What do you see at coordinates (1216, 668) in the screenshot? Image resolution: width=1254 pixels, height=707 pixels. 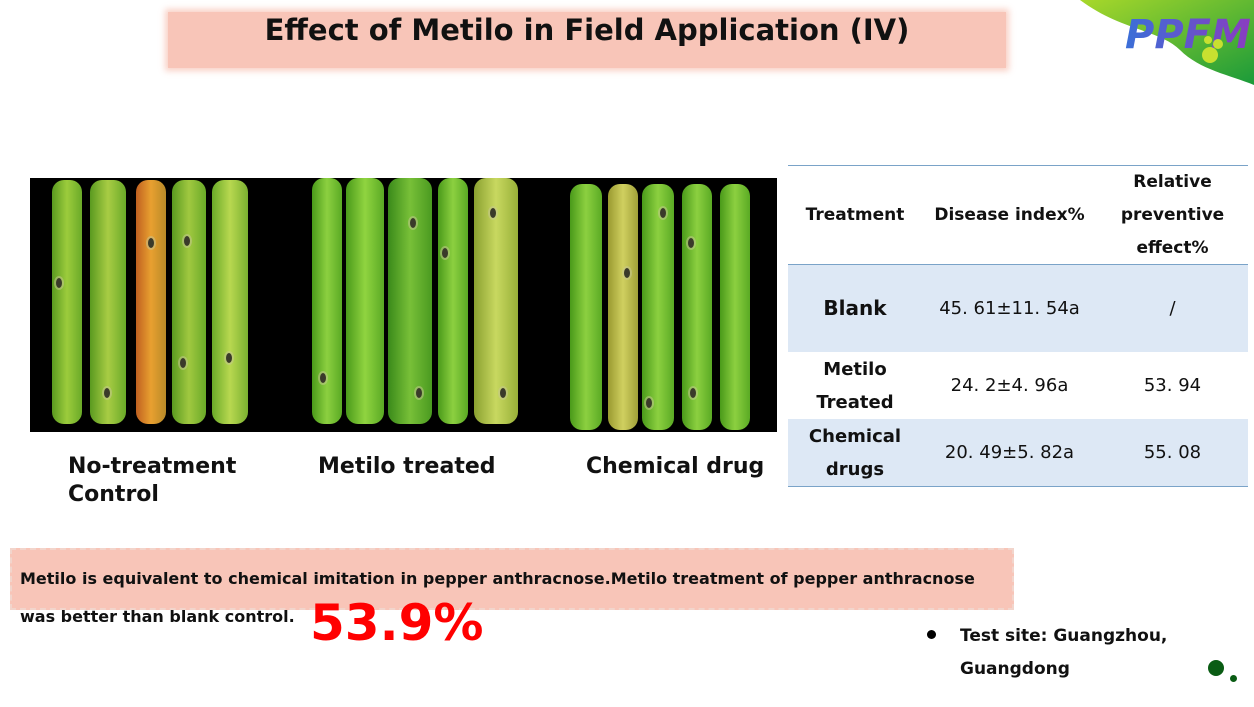 I see `decorative-dot-icon` at bounding box center [1216, 668].